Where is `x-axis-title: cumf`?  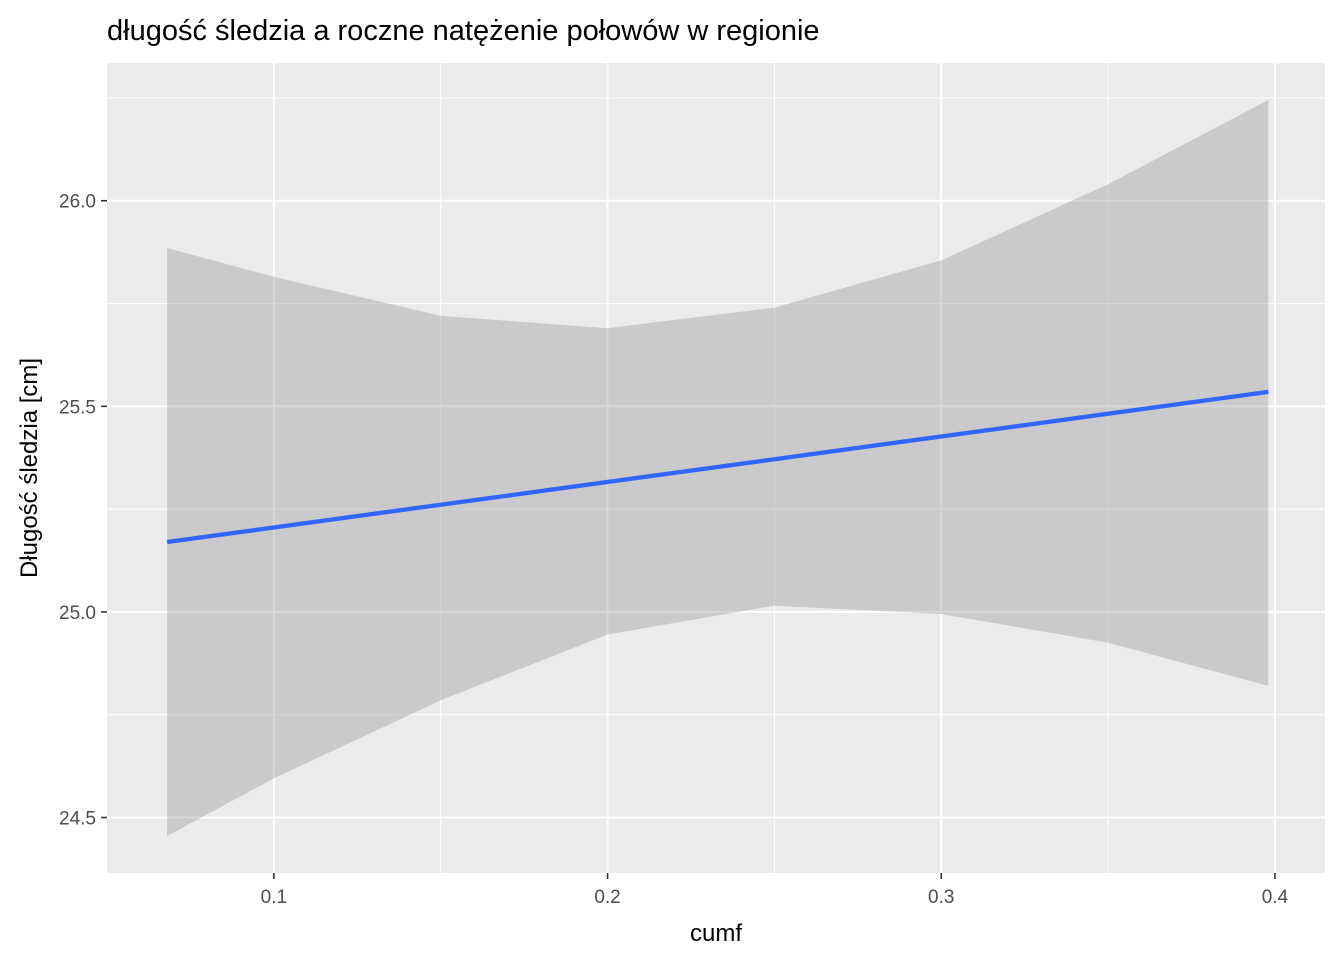 x-axis-title: cumf is located at coordinates (716, 933).